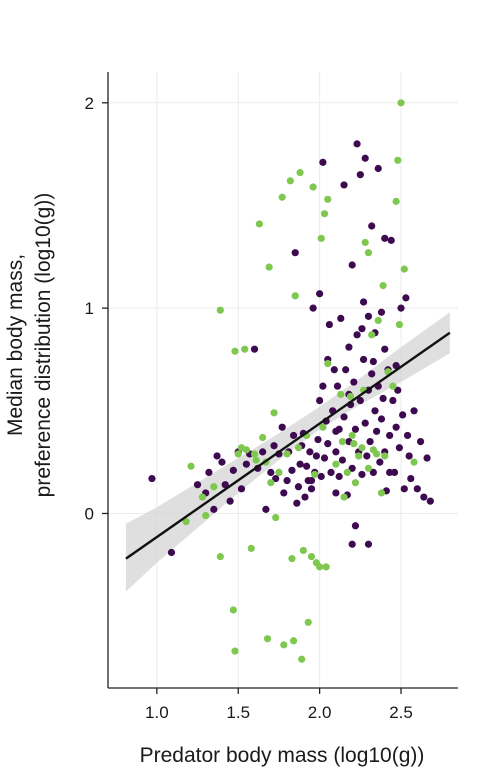  What do you see at coordinates (15, 345) in the screenshot?
I see `y-axis-title-line1: Median body mass,` at bounding box center [15, 345].